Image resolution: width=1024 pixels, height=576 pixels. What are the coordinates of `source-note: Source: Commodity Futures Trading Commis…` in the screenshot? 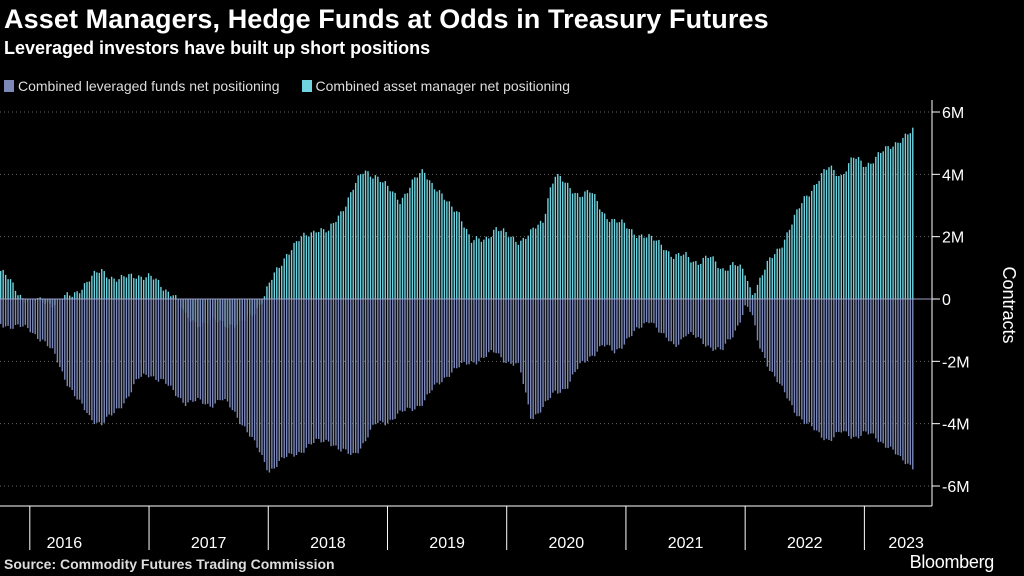 It's located at (169, 564).